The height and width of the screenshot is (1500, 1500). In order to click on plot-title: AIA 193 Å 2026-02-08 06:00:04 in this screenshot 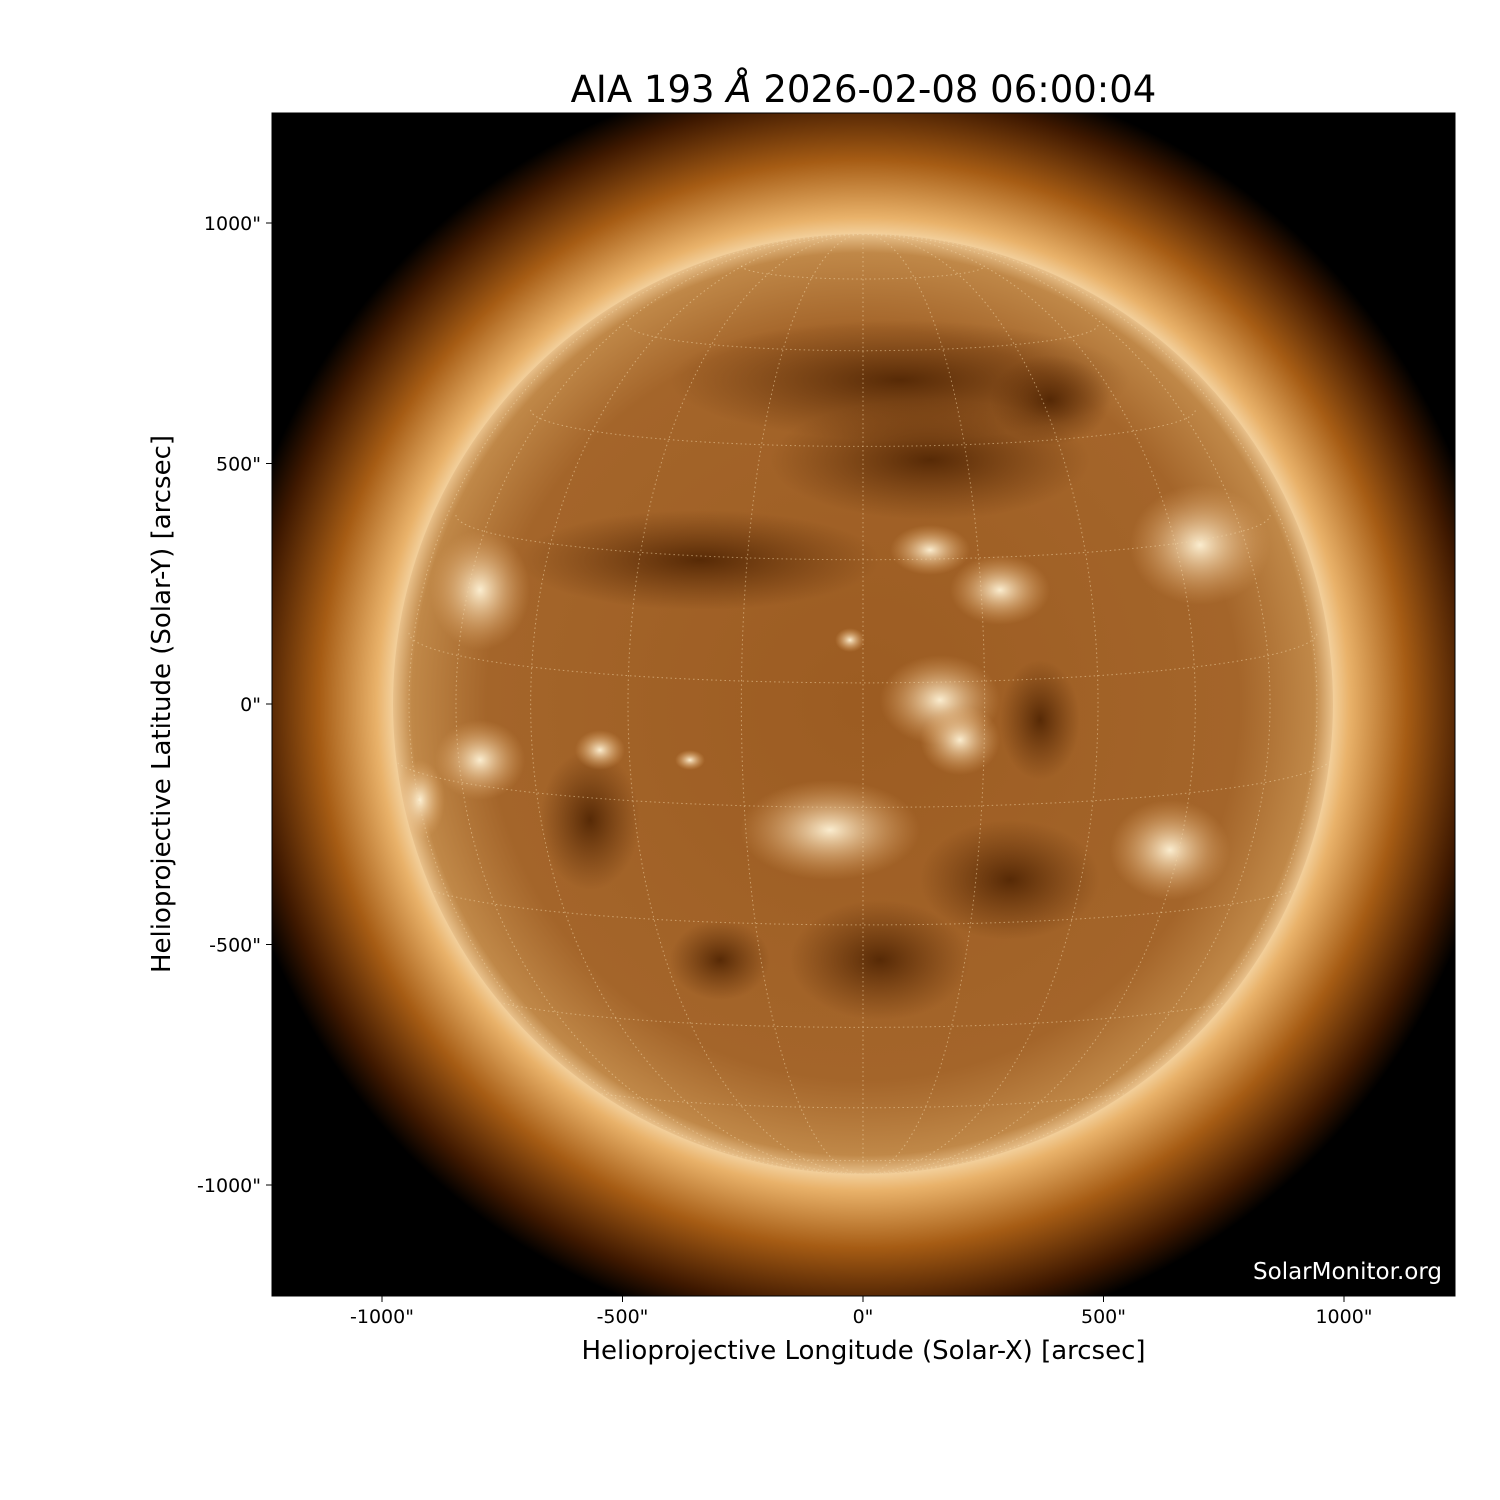, I will do `click(863, 89)`.